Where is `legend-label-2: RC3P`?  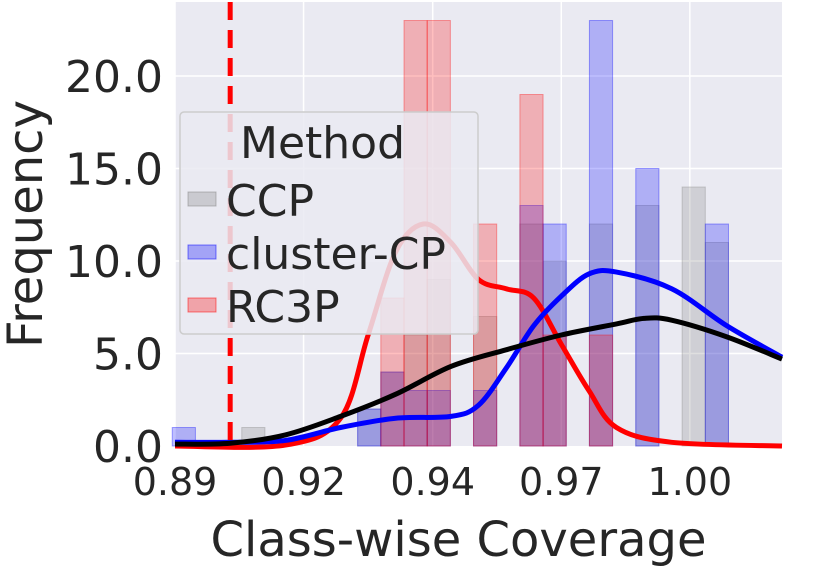
legend-label-2: RC3P is located at coordinates (283, 307).